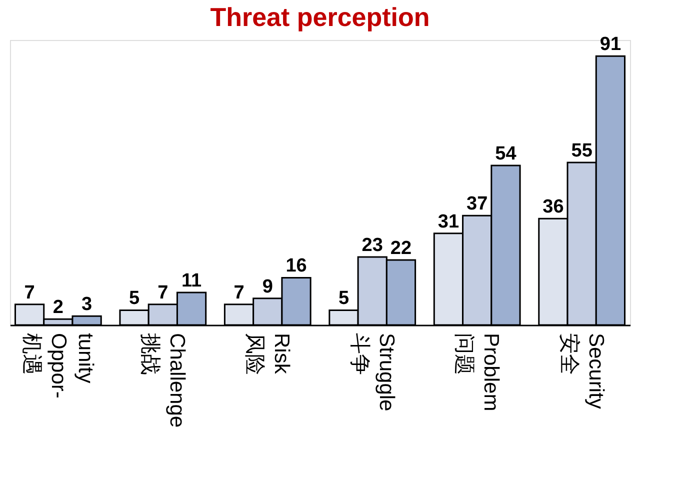  I want to click on data-label: 9, so click(267, 287).